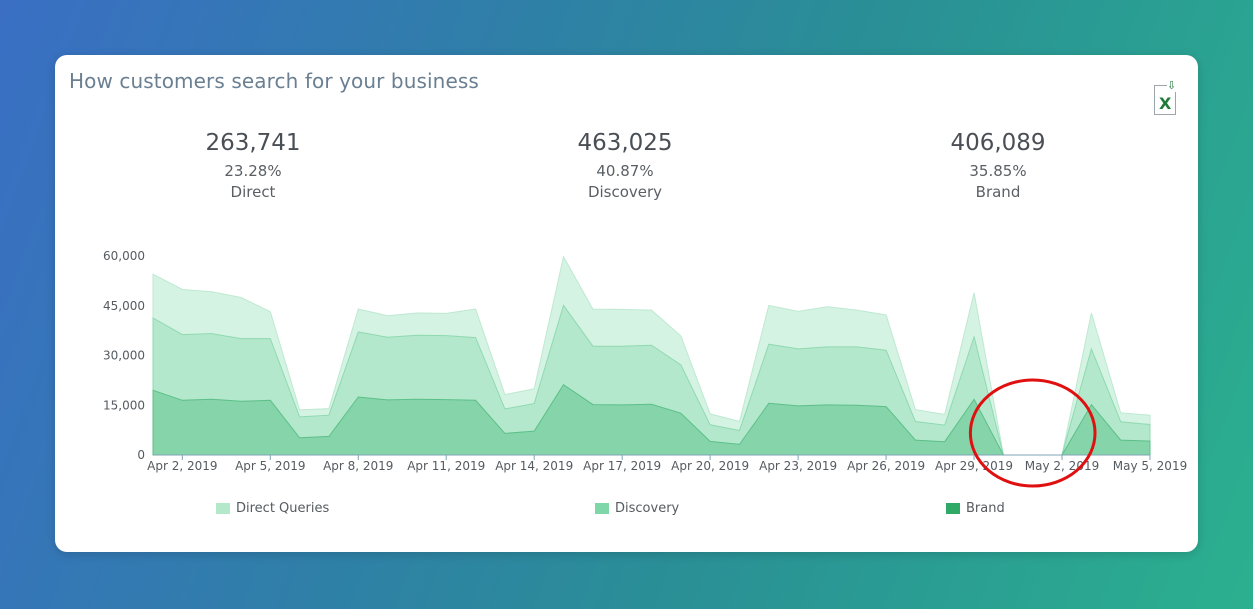  I want to click on legend-discovery: Discovery, so click(637, 508).